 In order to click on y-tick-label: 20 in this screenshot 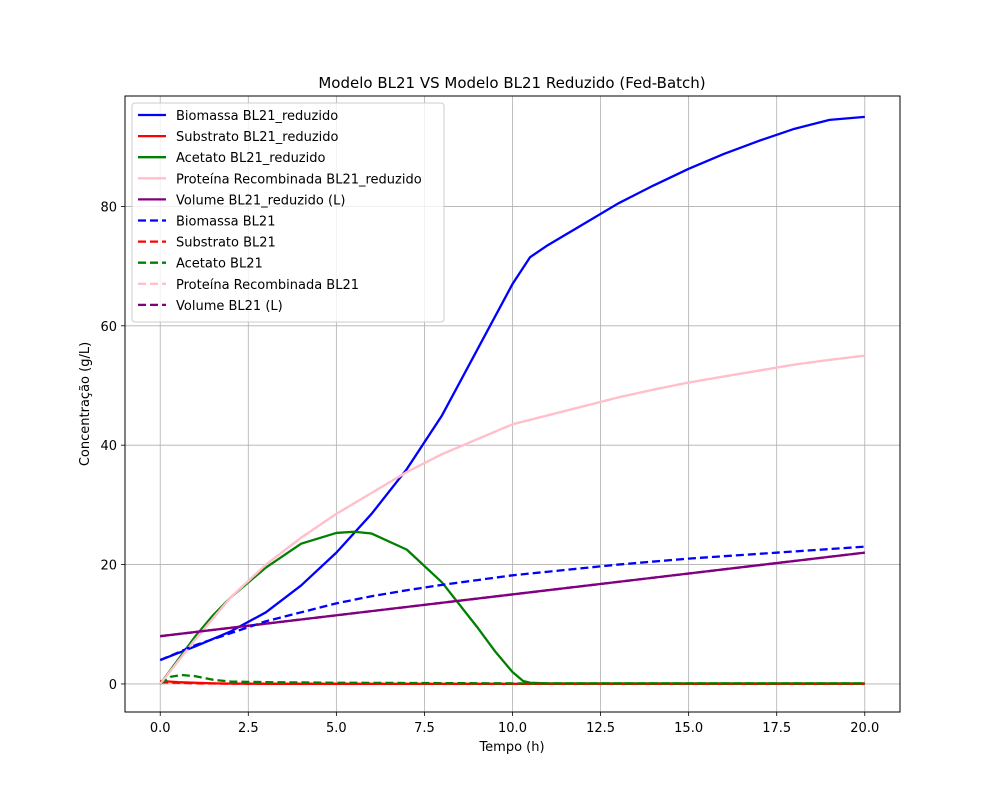, I will do `click(108, 566)`.